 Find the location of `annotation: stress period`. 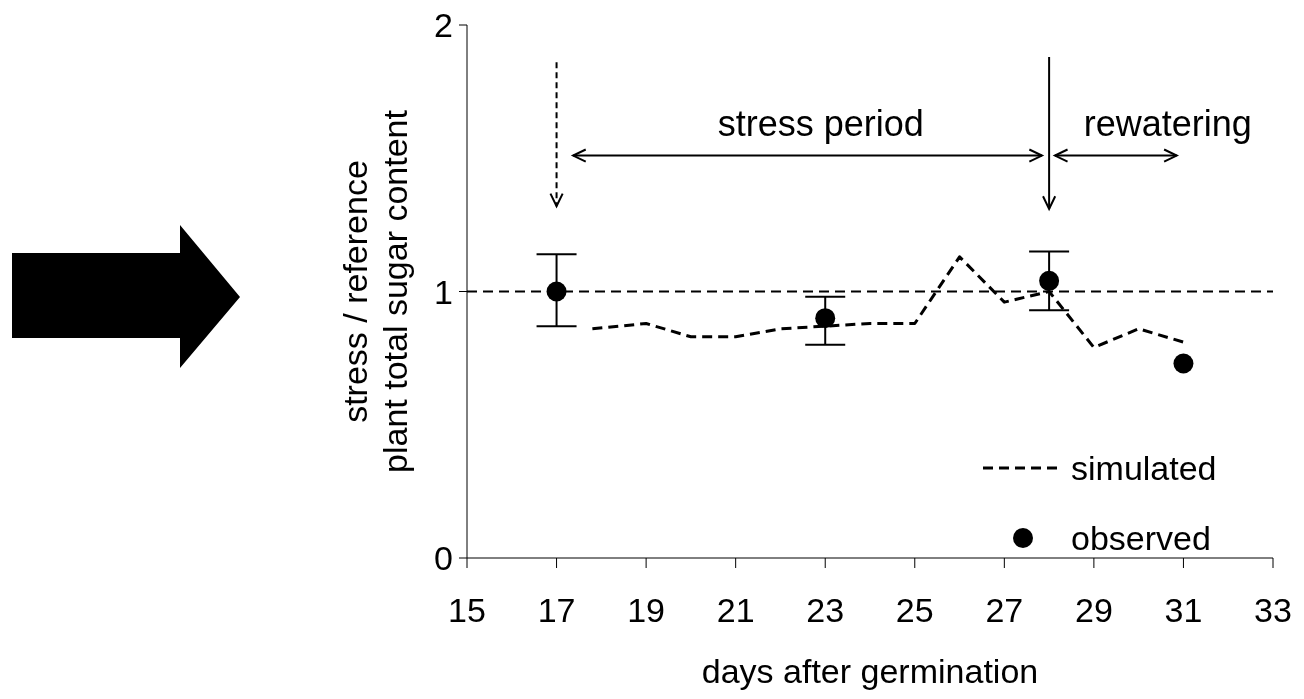

annotation: stress period is located at coordinates (820, 124).